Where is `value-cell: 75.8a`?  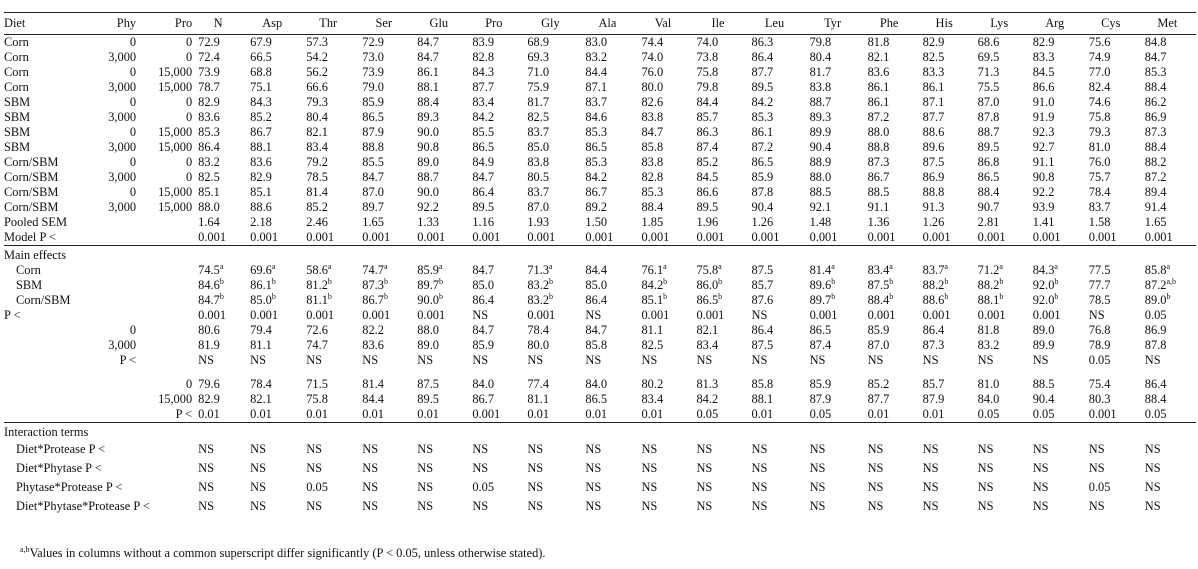
value-cell: 75.8a is located at coordinates (717, 270).